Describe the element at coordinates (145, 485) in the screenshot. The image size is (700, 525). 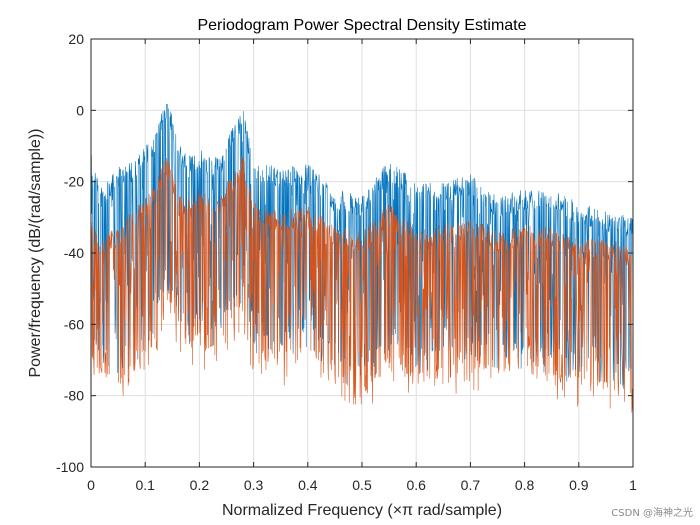
I see `x-tick-label: 0.1` at that location.